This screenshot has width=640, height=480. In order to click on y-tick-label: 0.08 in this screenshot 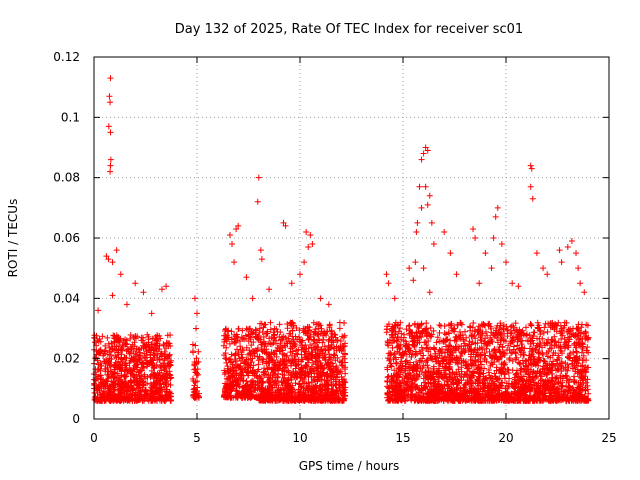, I will do `click(66, 178)`.